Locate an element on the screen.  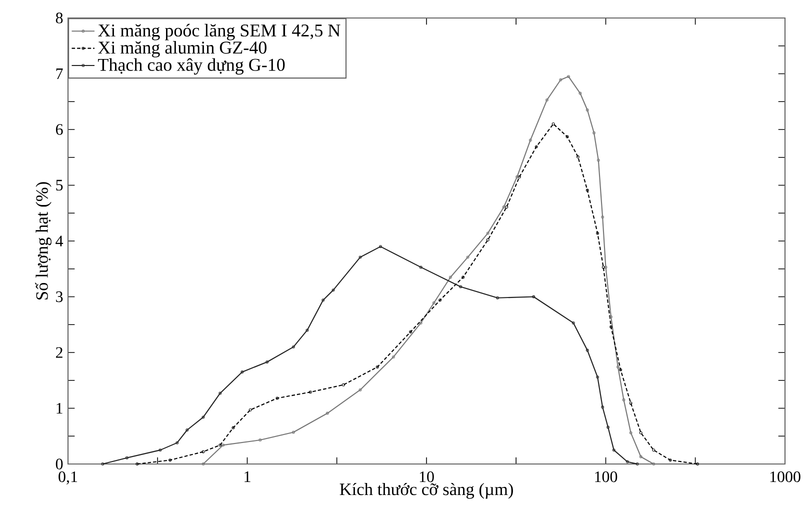
x-tick-label: 1000 is located at coordinates (785, 476).